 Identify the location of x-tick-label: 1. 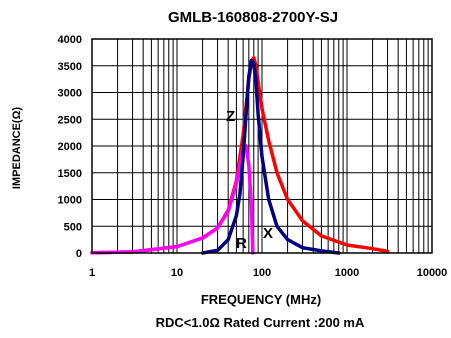
(92, 273).